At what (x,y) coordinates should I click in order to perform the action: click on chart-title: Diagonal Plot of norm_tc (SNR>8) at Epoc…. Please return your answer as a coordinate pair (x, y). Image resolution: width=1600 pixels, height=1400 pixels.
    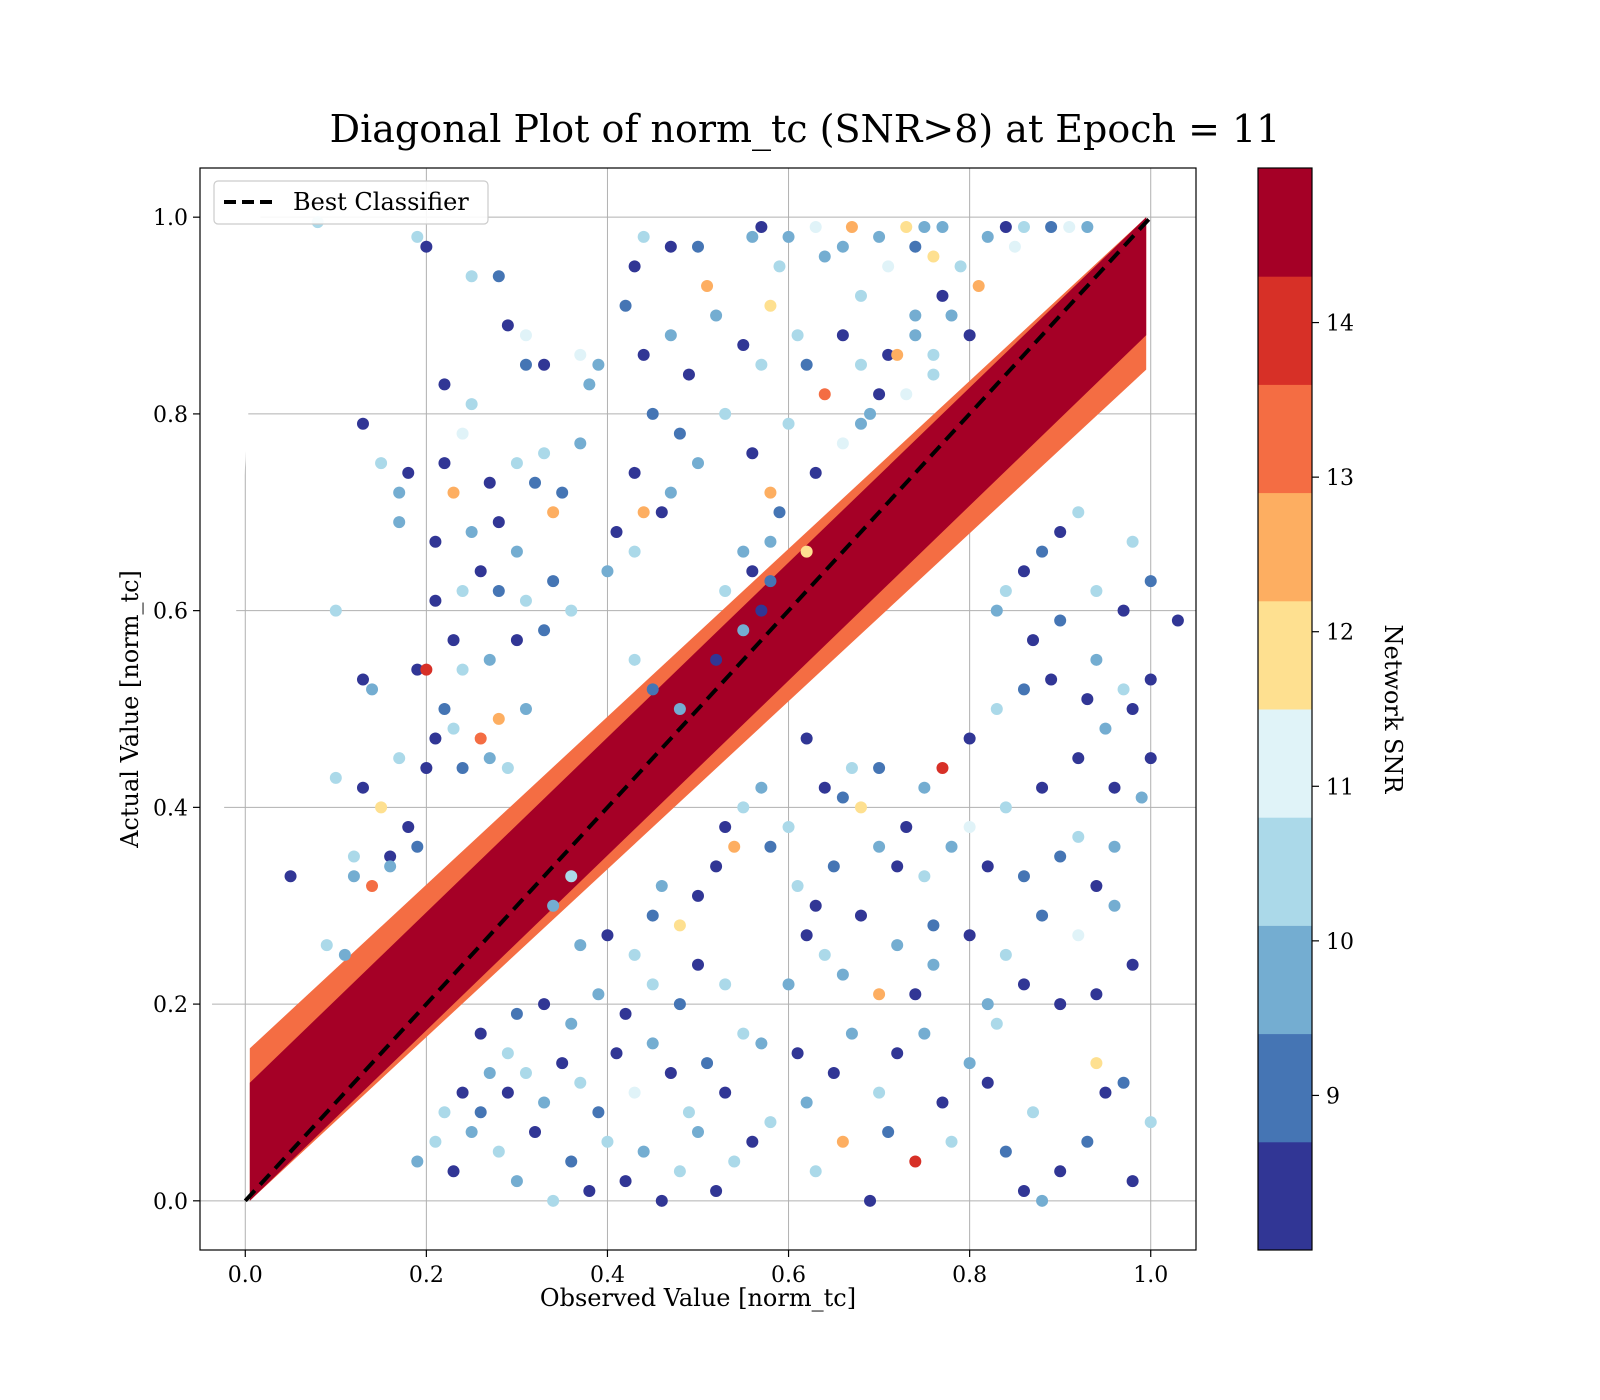
    Looking at the image, I should click on (805, 129).